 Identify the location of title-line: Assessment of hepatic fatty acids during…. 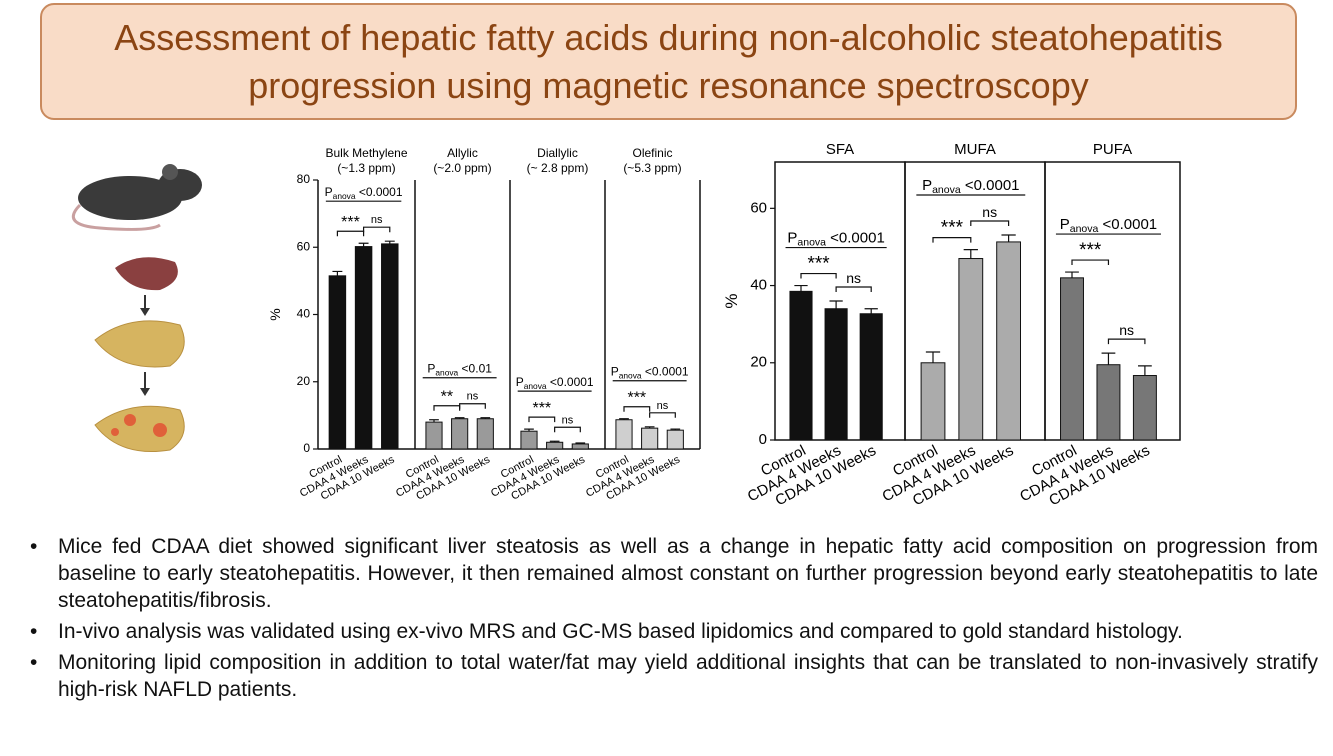
(668, 37).